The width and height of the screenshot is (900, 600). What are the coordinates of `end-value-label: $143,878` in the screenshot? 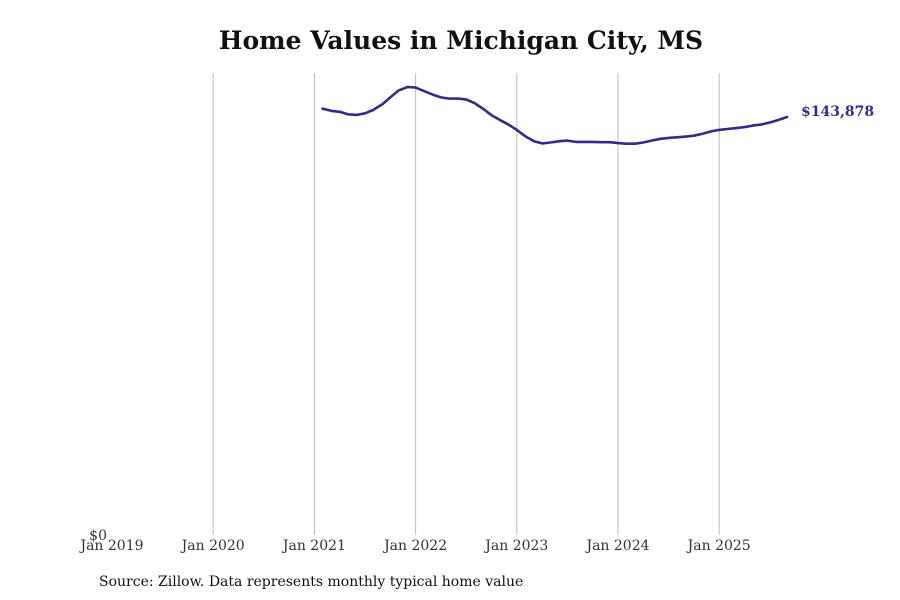 It's located at (837, 112).